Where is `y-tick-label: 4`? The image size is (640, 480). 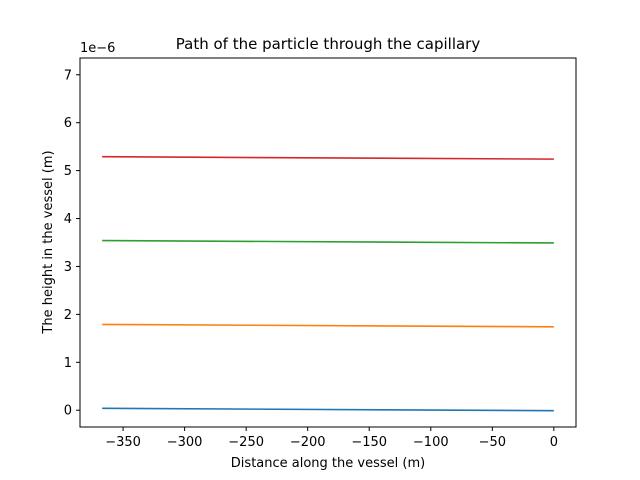
y-tick-label: 4 is located at coordinates (68, 219).